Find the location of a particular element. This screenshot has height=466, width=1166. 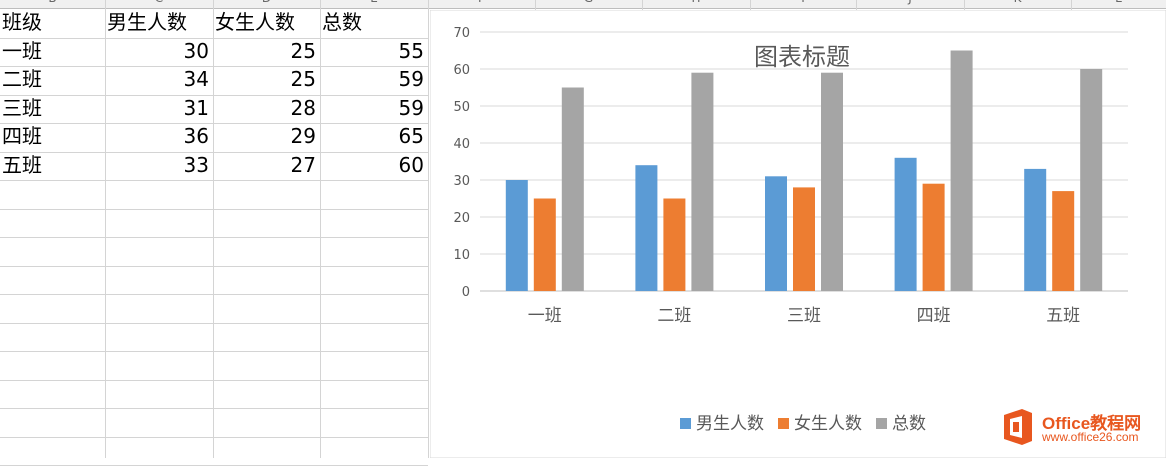

value-cell: 36 is located at coordinates (196, 136).